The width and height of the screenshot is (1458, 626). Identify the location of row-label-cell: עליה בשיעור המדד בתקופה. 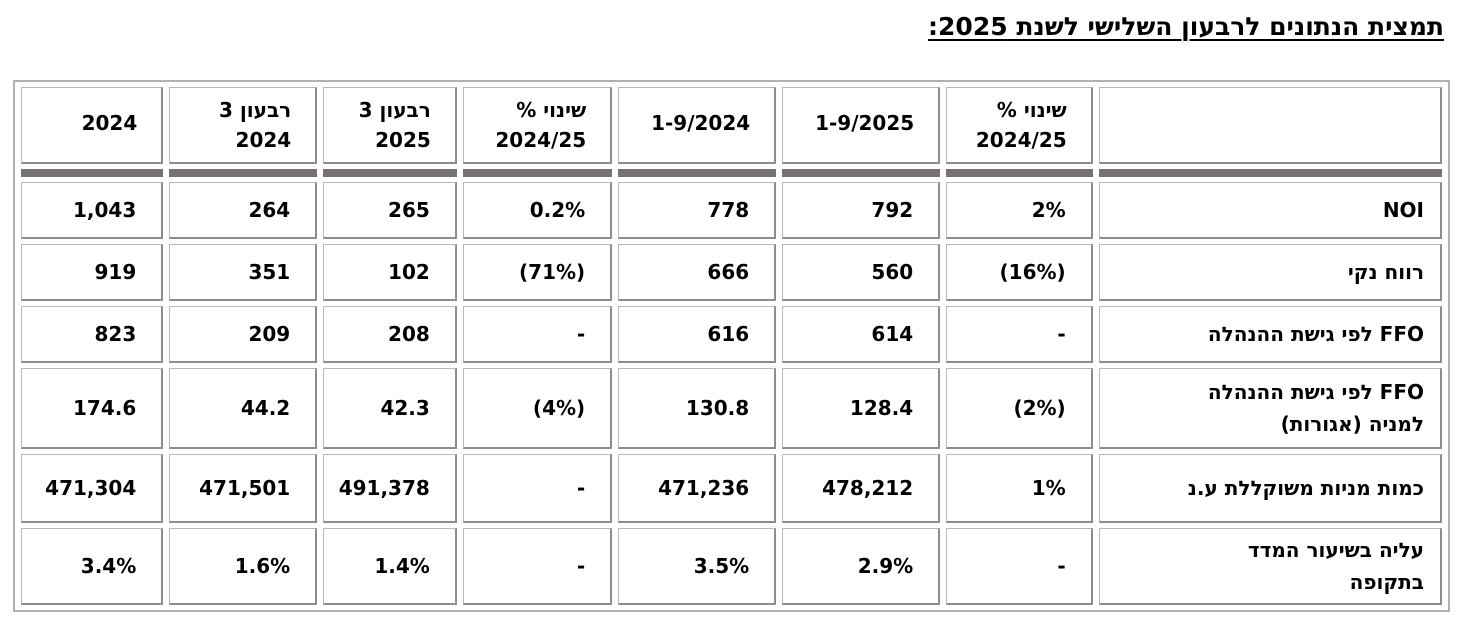
(1270, 566).